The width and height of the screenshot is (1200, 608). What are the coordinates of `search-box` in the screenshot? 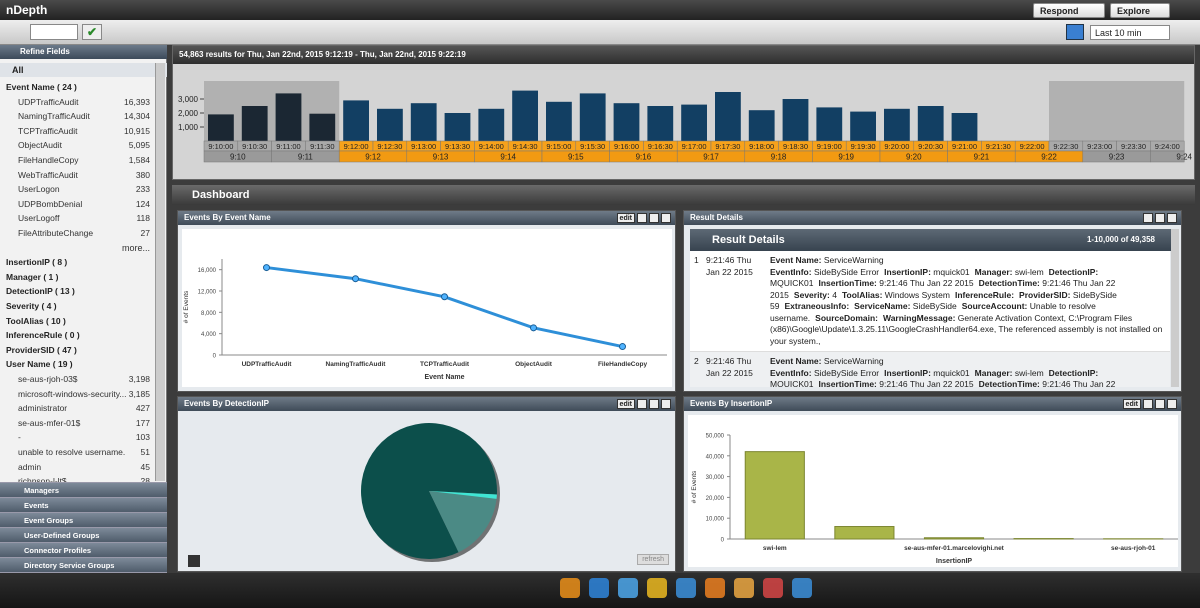 It's located at (54, 32).